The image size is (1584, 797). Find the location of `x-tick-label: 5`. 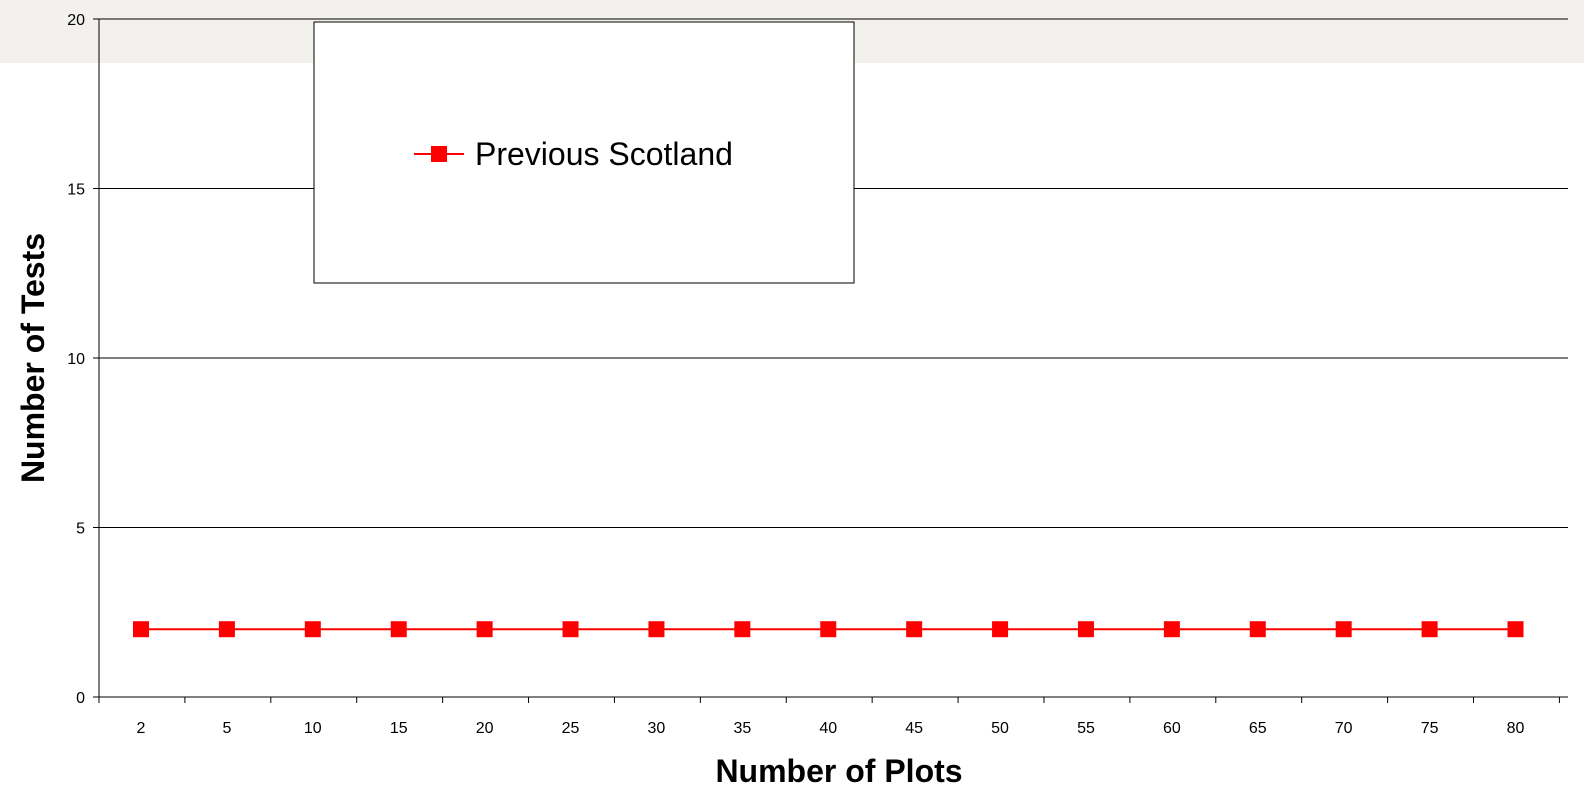

x-tick-label: 5 is located at coordinates (226, 728).